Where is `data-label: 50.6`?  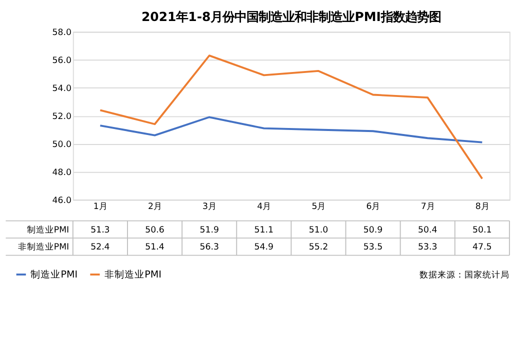
data-label: 50.6 is located at coordinates (154, 230).